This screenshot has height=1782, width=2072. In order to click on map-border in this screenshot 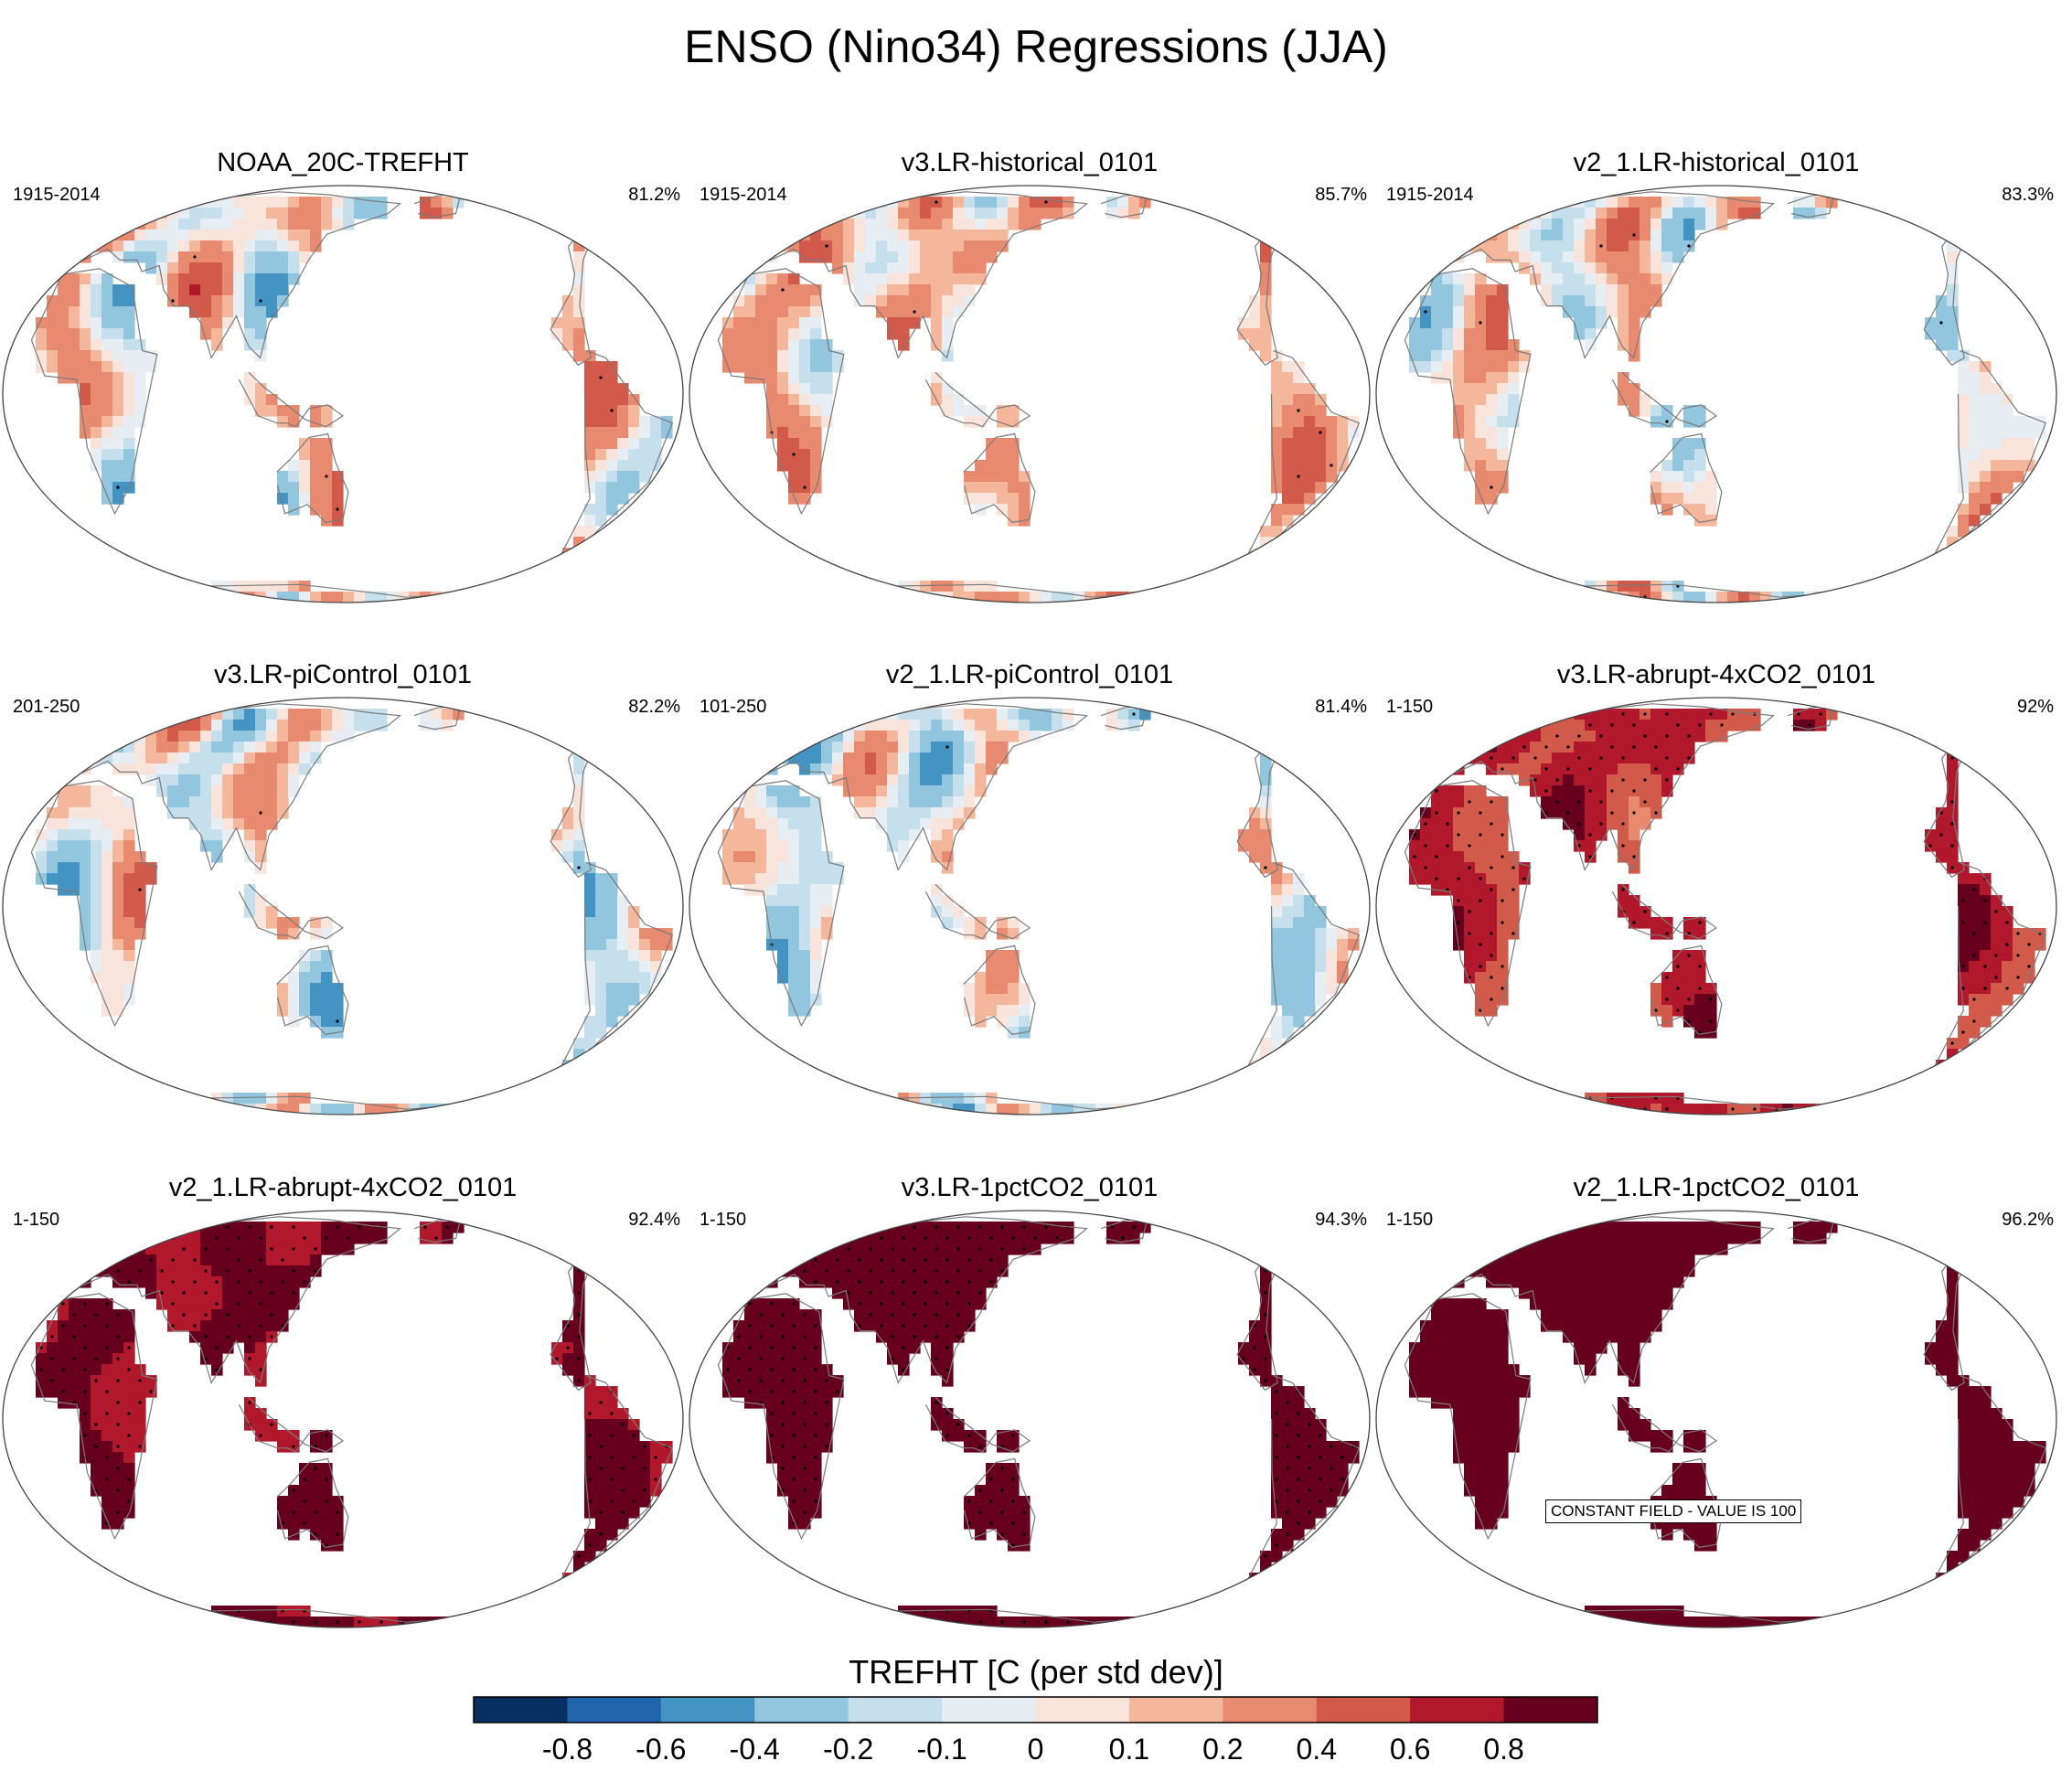, I will do `click(1030, 906)`.